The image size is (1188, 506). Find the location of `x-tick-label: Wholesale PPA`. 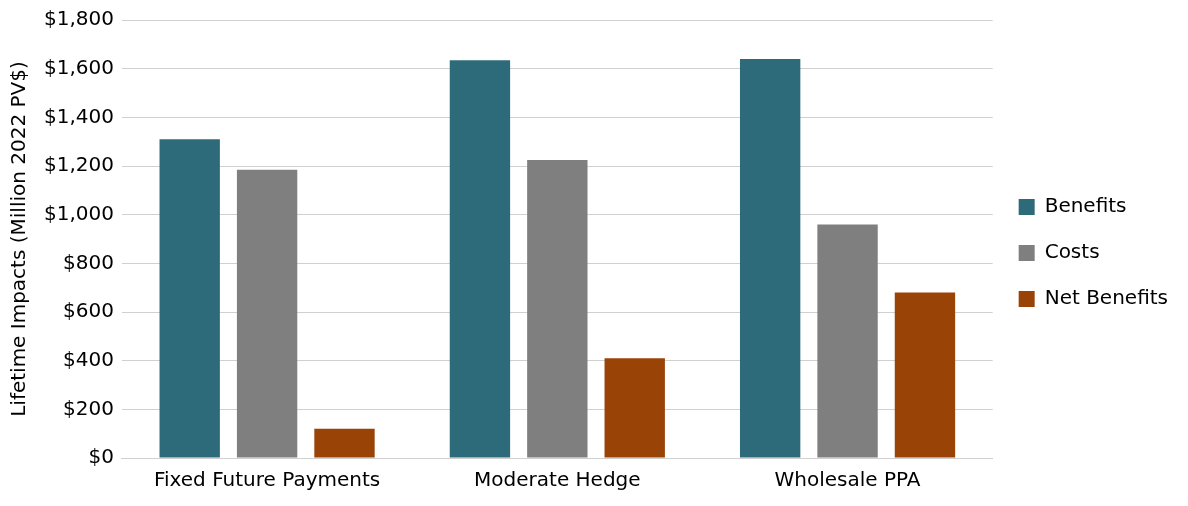

x-tick-label: Wholesale PPA is located at coordinates (847, 479).